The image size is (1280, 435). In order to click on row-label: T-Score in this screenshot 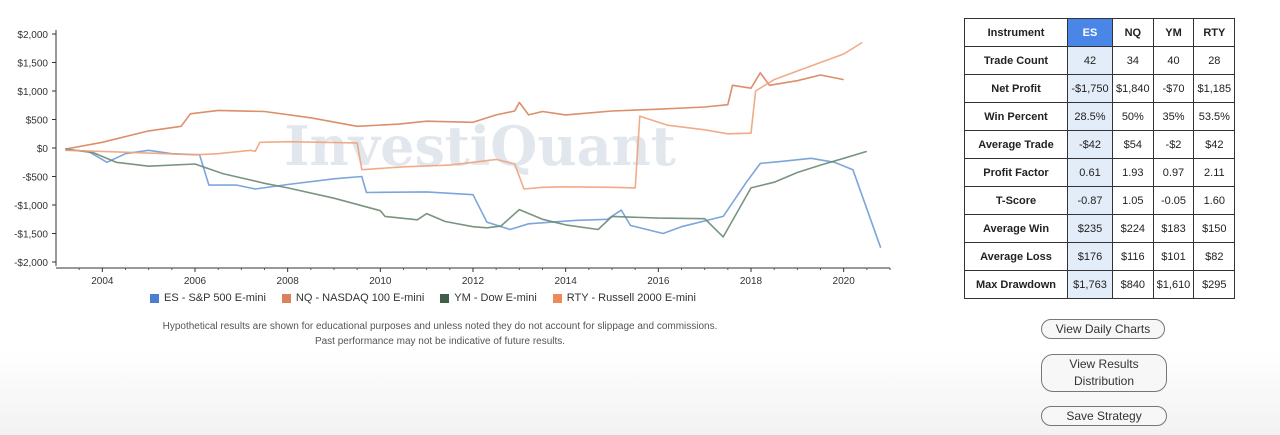, I will do `click(1016, 200)`.